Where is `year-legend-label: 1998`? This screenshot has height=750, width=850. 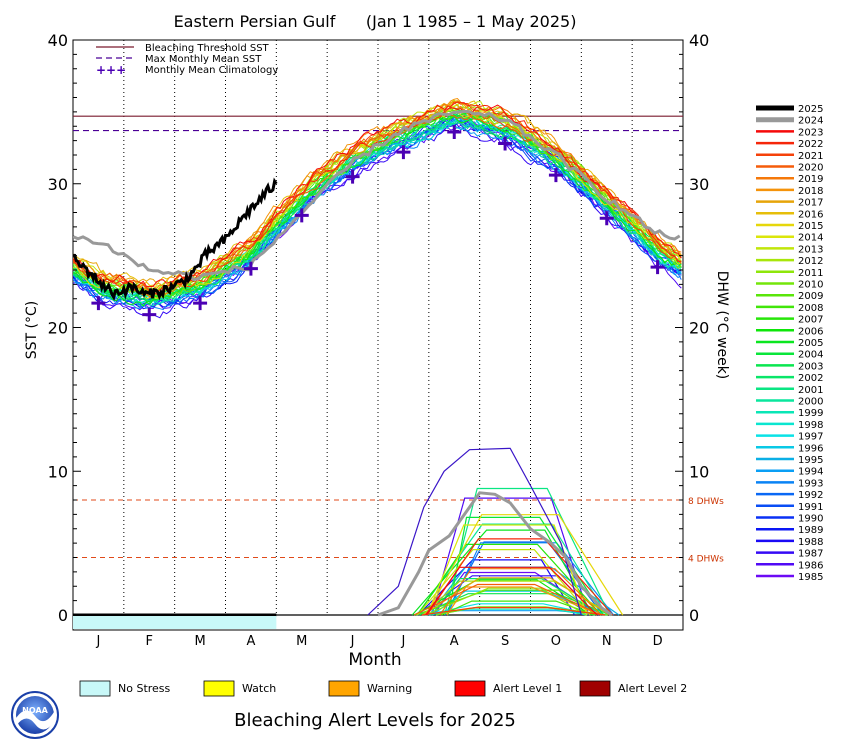 year-legend-label: 1998 is located at coordinates (810, 425).